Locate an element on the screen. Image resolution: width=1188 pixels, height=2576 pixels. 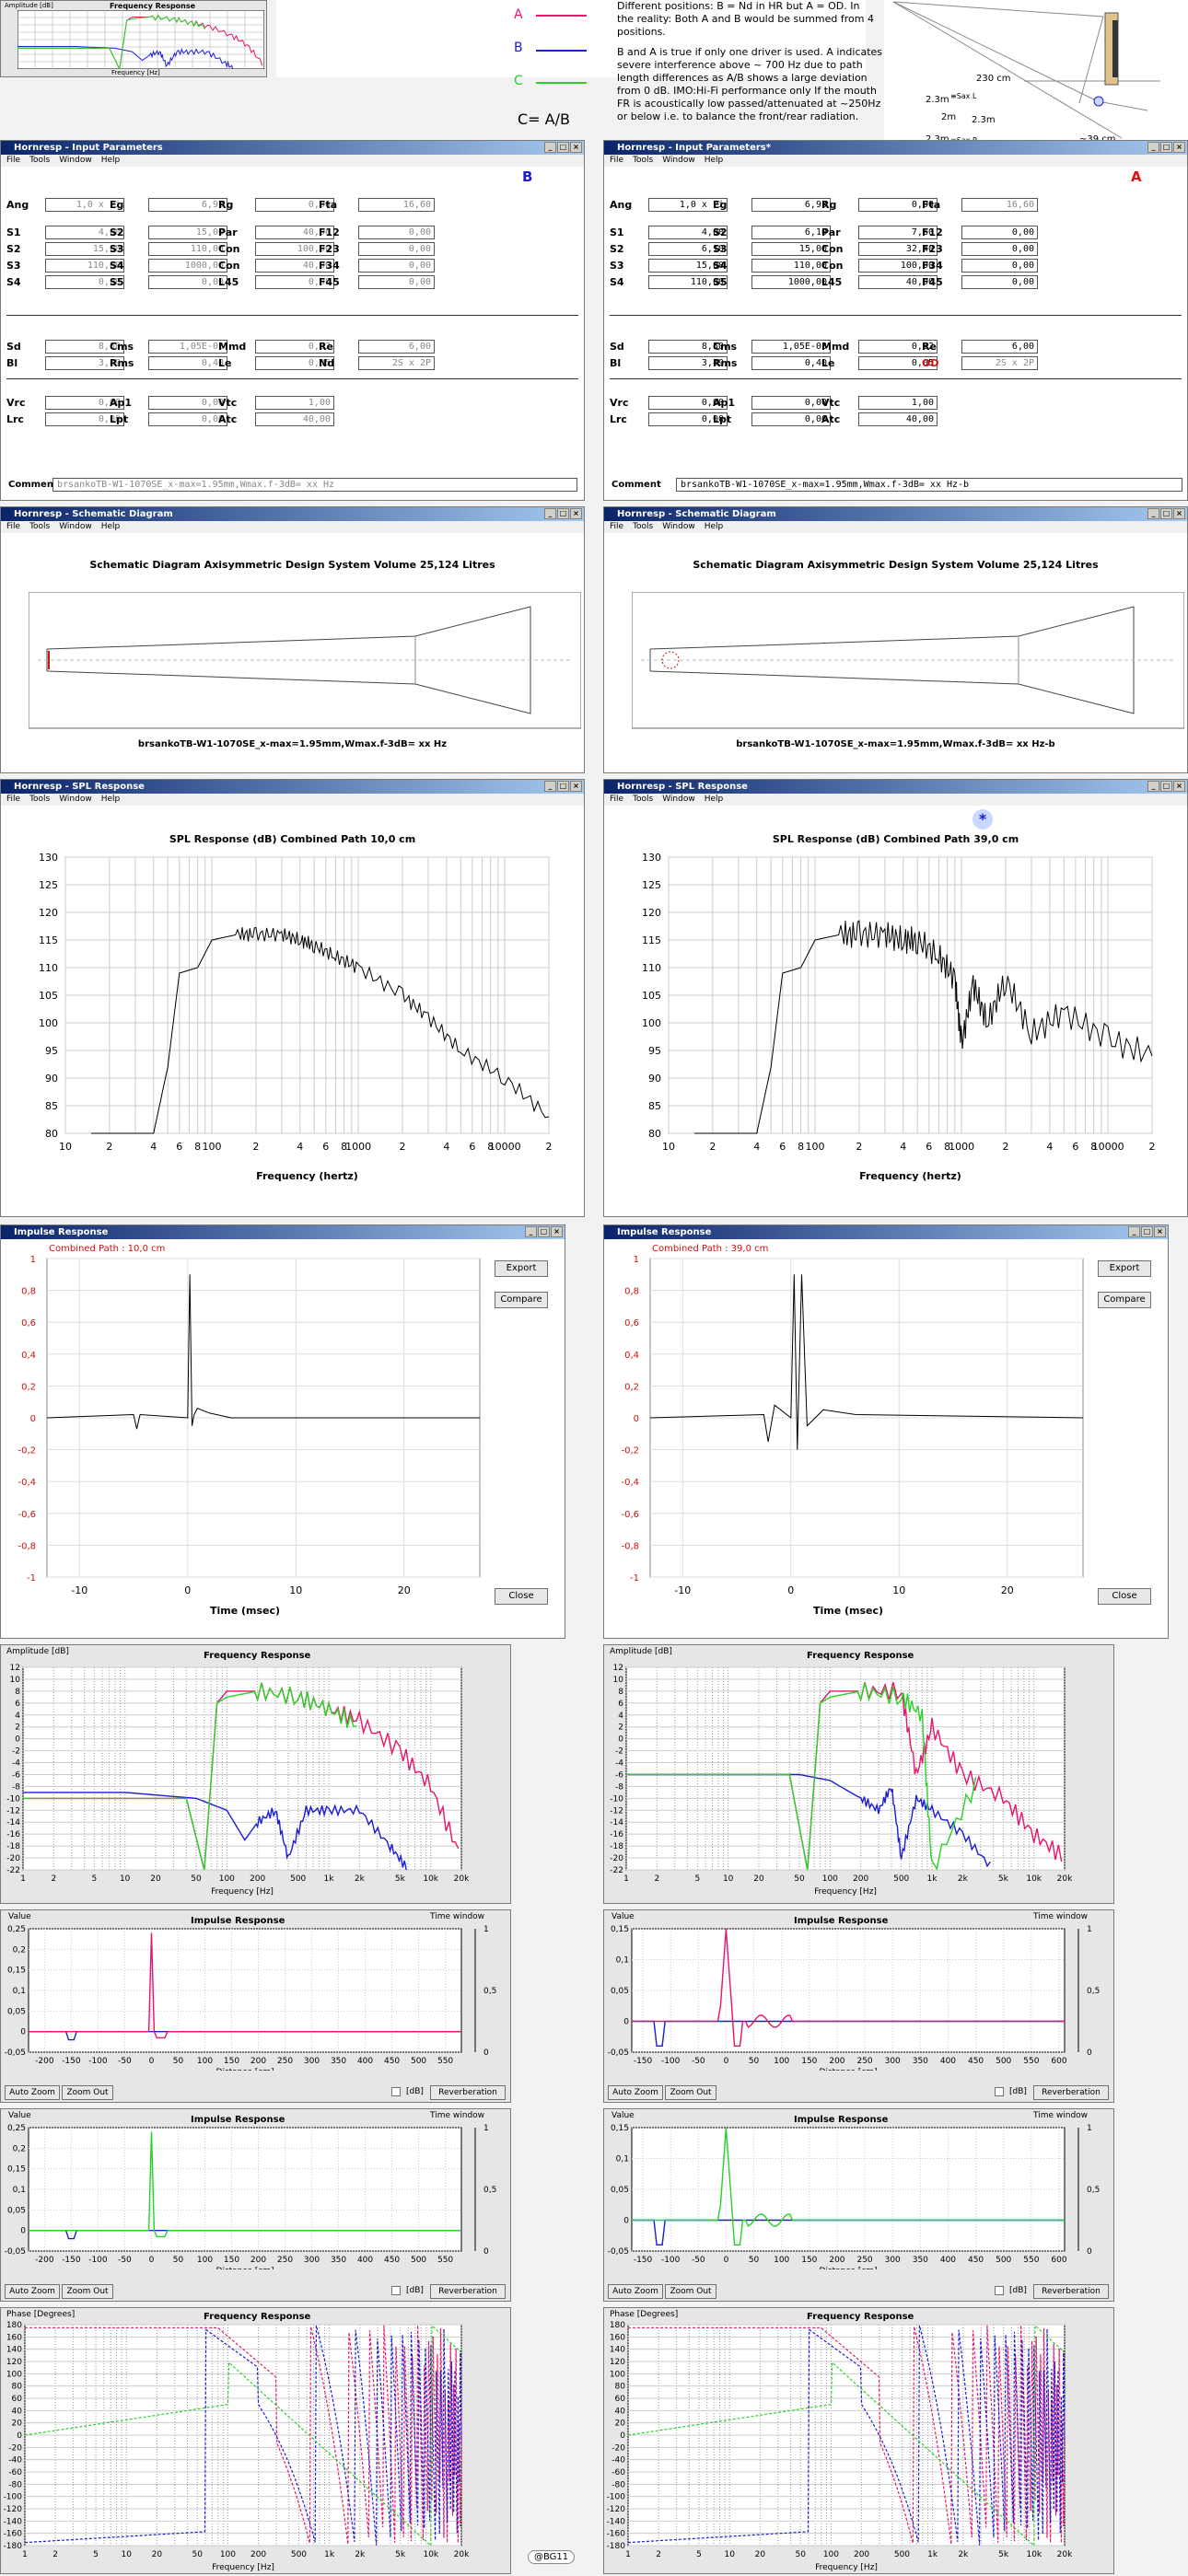
param-field-f45: 0,00 is located at coordinates (999, 282).